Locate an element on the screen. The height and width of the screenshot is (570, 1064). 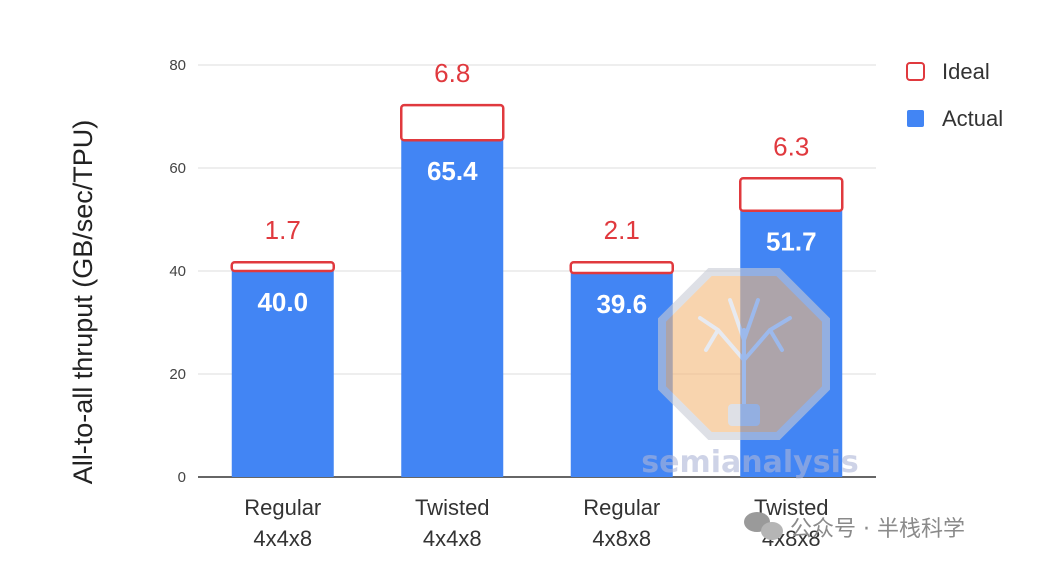
legend-swatch-actual is located at coordinates (915, 118).